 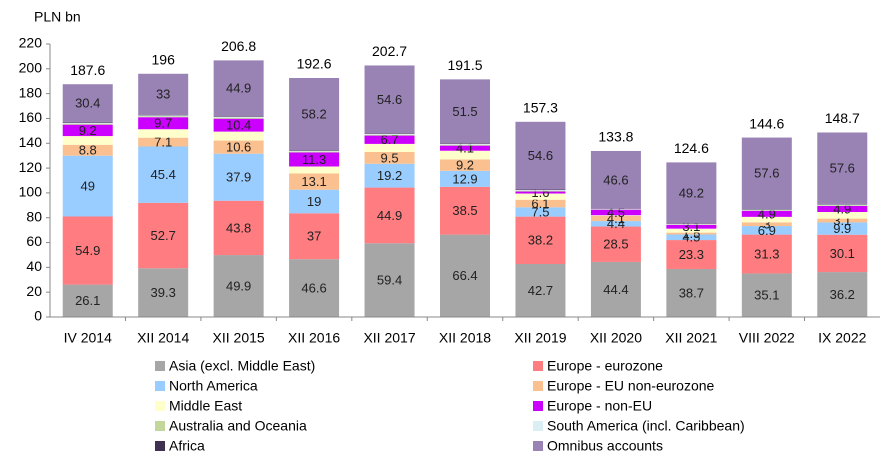 I want to click on total-label: 157.3, so click(x=540, y=108).